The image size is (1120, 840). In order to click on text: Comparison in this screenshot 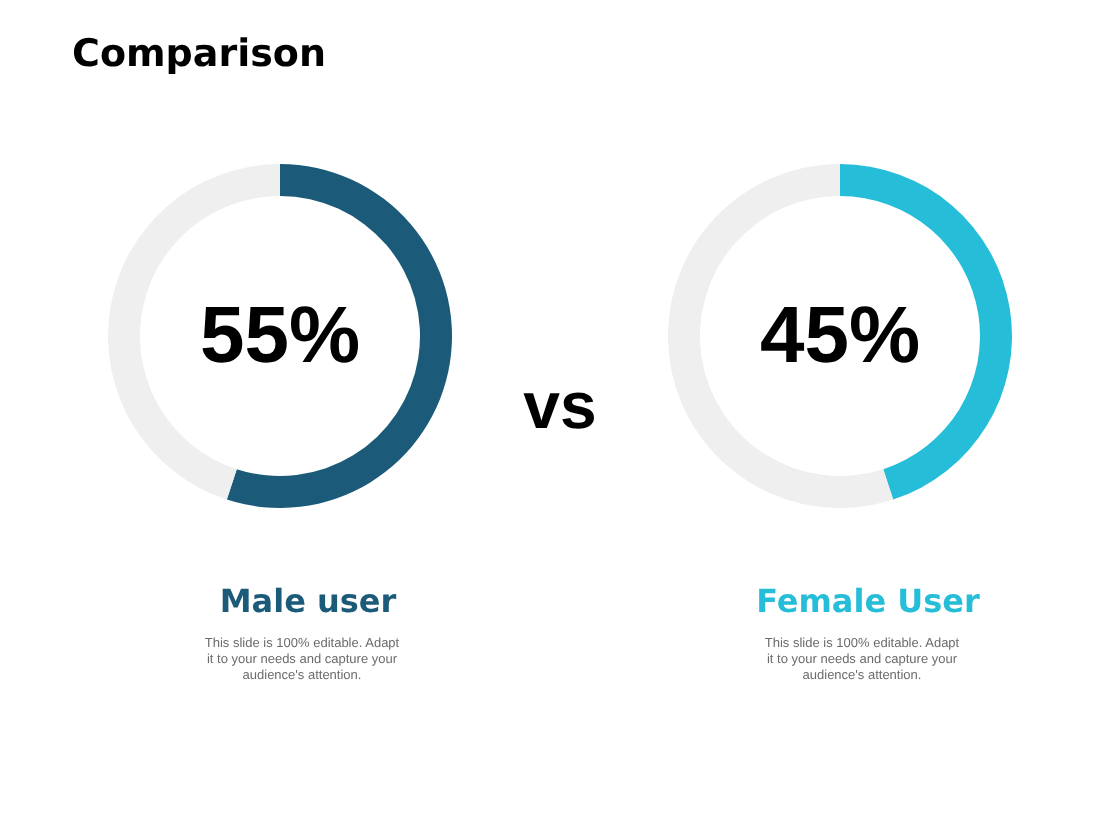, I will do `click(199, 54)`.